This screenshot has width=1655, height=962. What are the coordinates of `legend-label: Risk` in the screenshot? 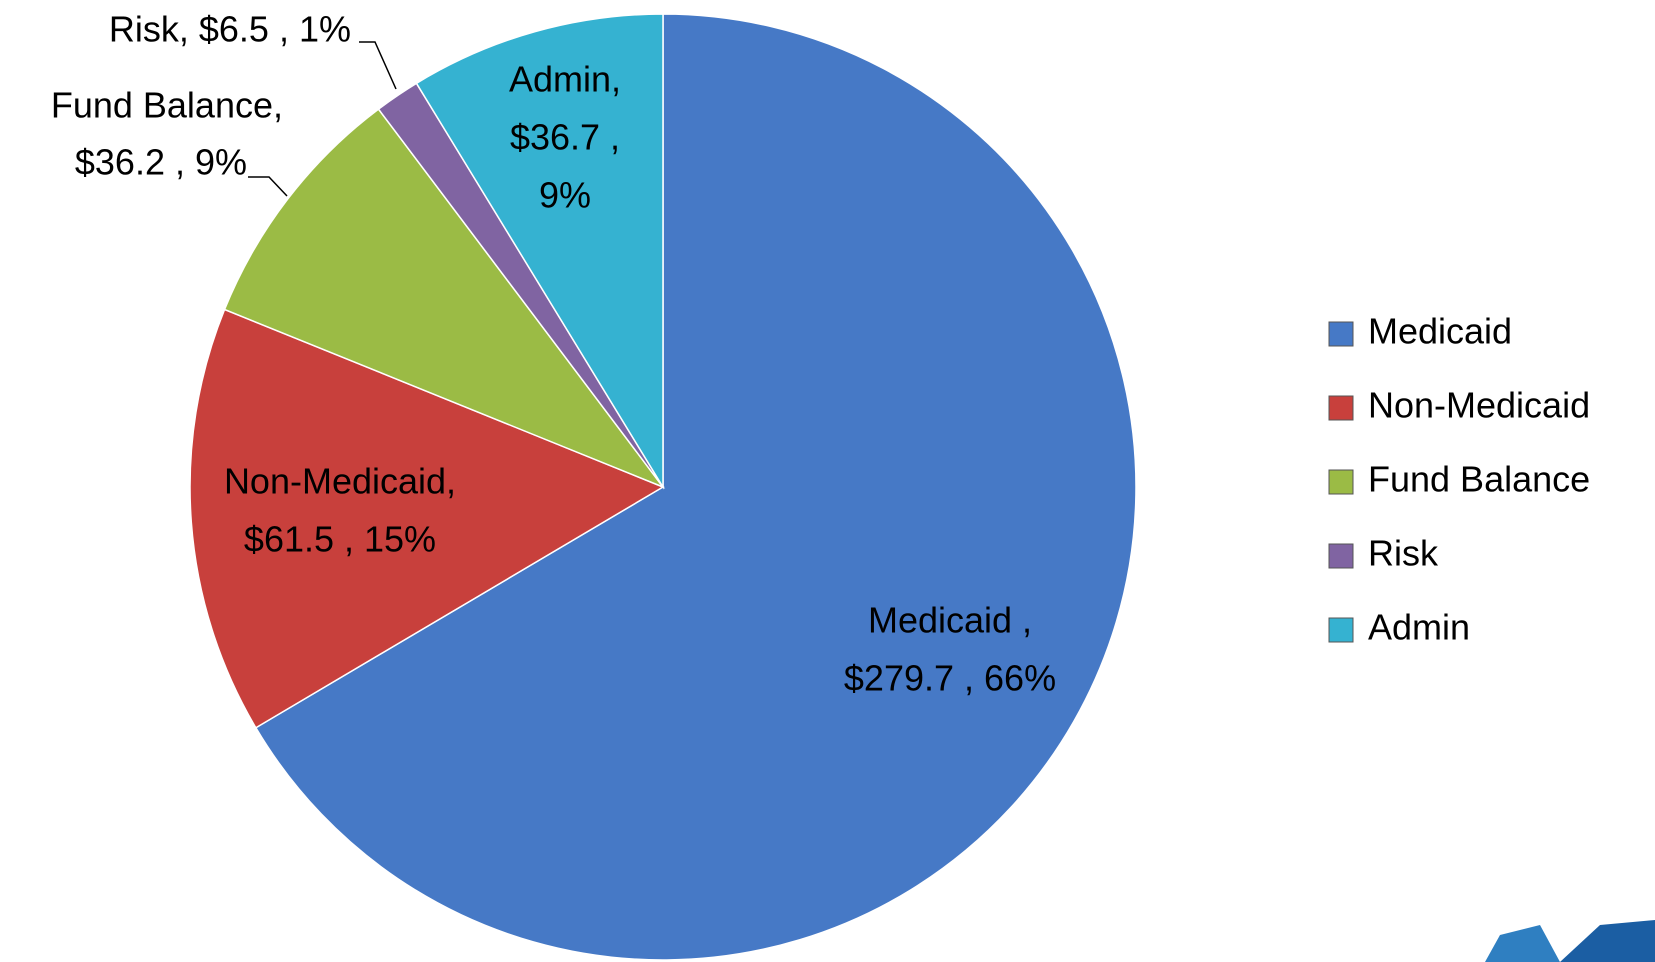 It's located at (1403, 553).